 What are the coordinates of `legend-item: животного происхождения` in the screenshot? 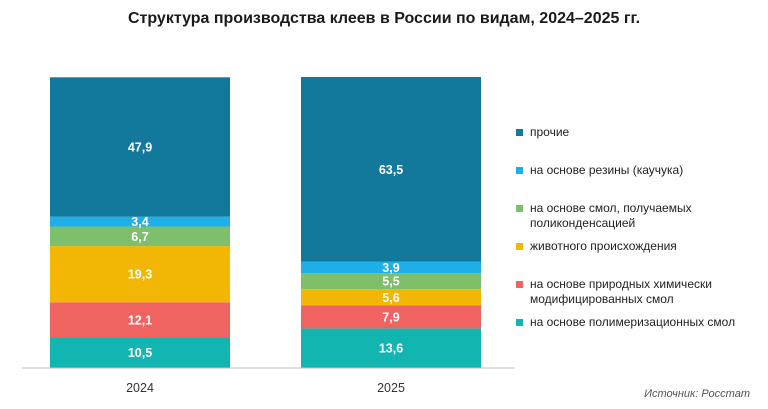 It's located at (638, 246).